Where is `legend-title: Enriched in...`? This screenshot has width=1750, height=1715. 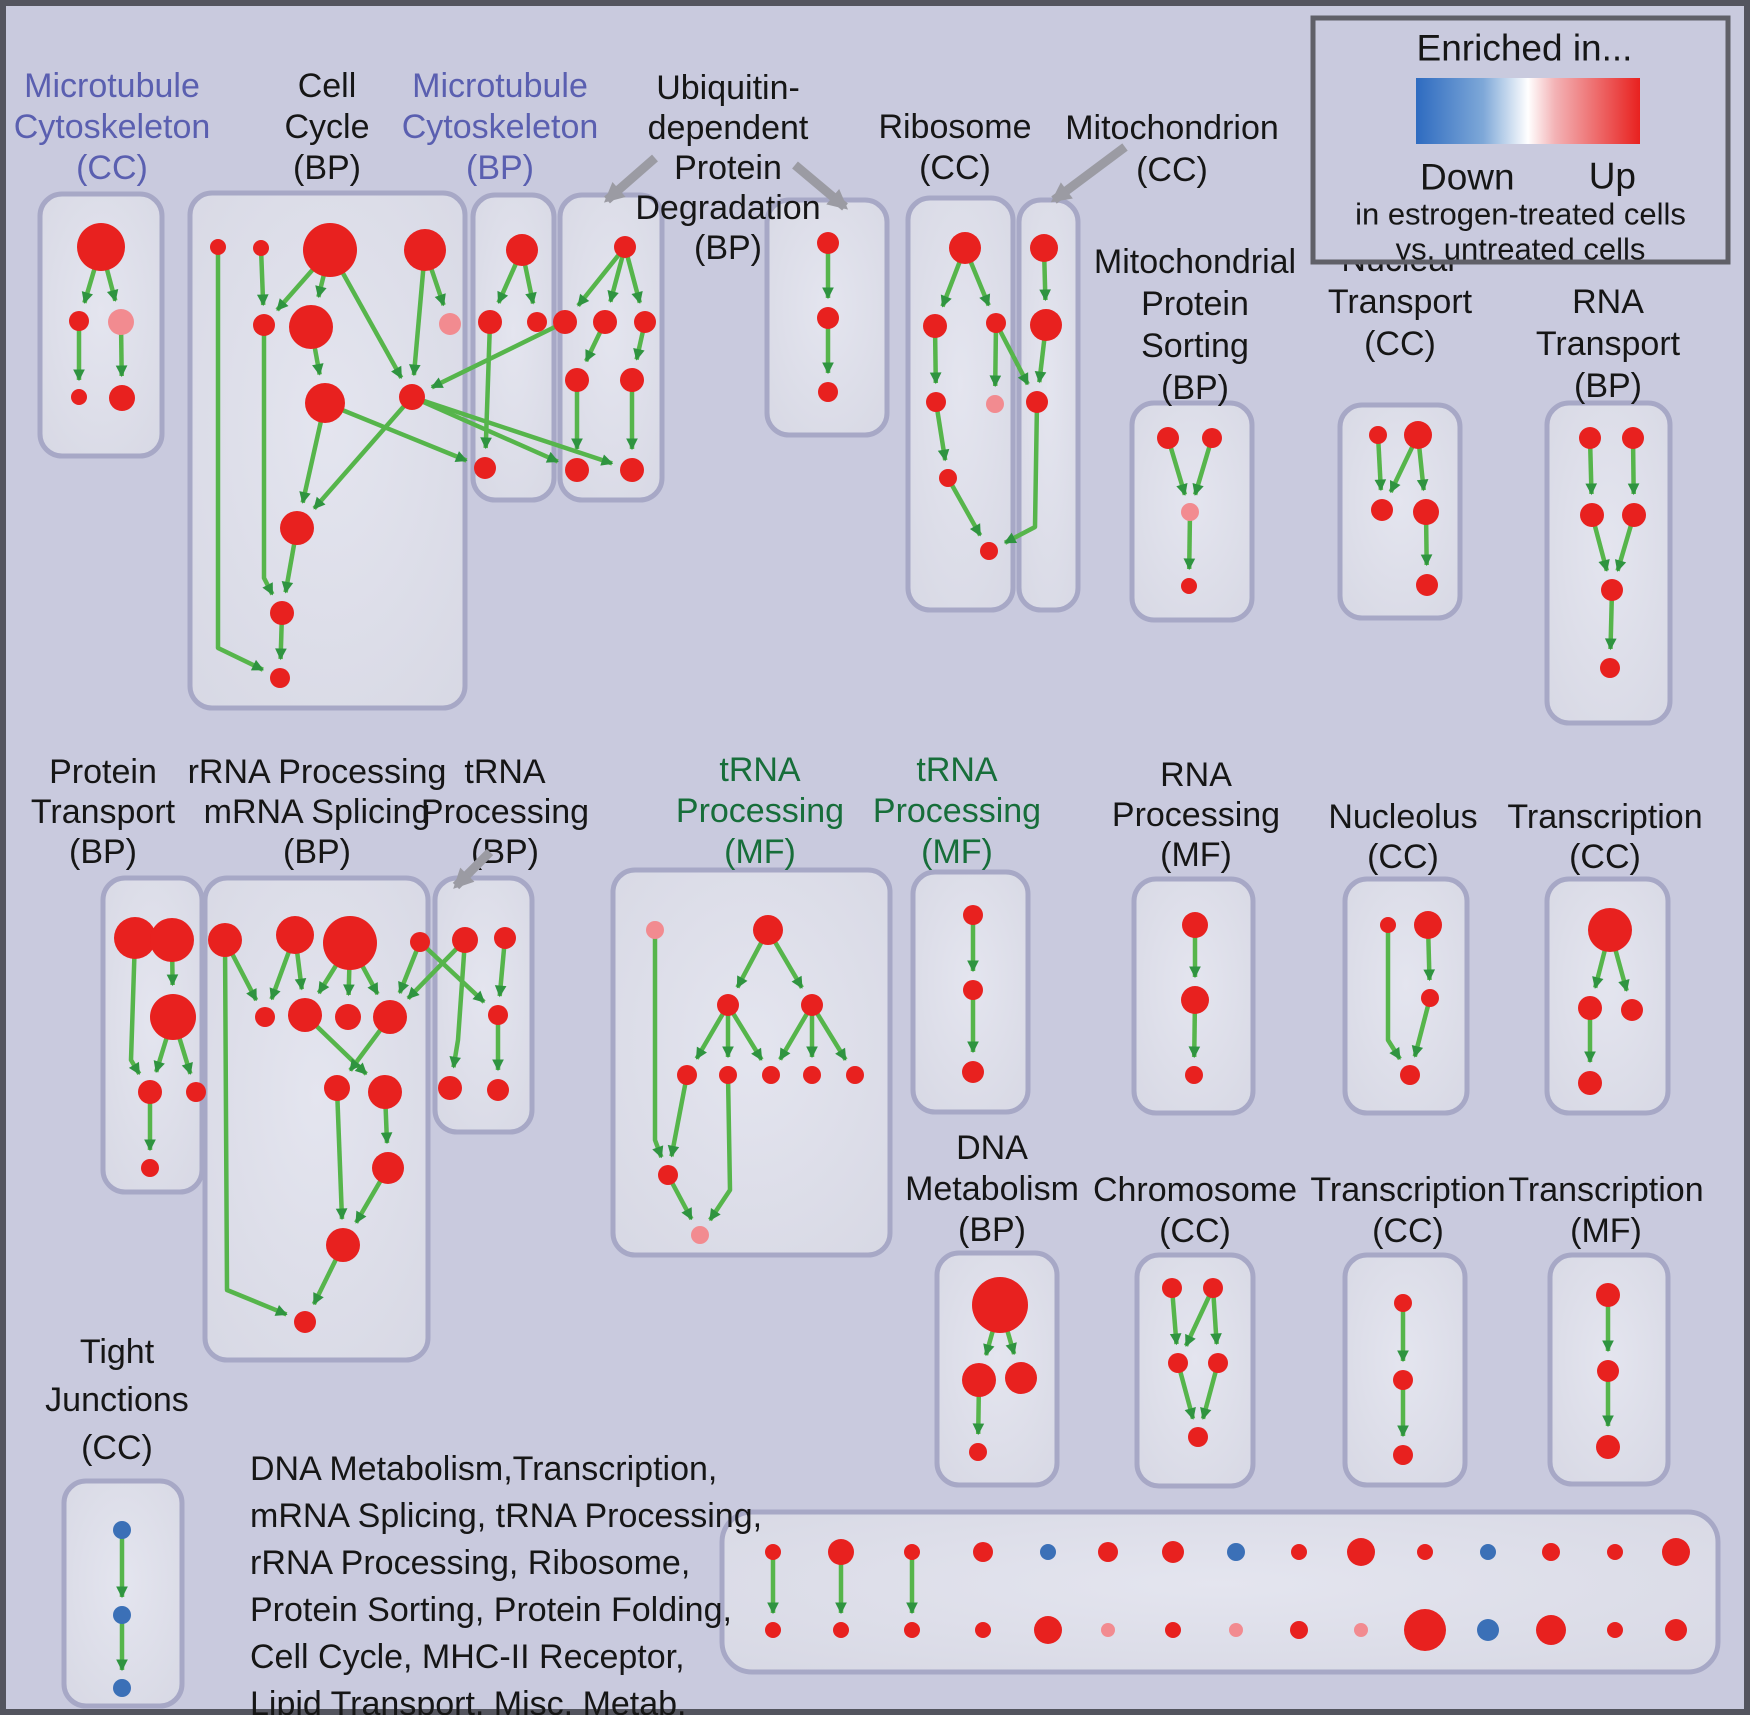 legend-title: Enriched in... is located at coordinates (1525, 48).